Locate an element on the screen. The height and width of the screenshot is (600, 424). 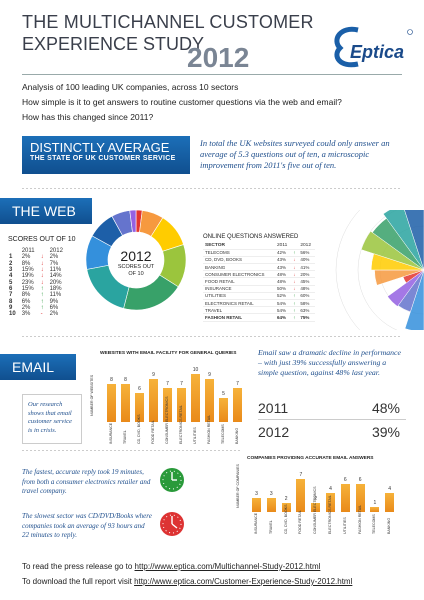
table-row: TELECOMS 42% ↑ 56% is located at coordinates (259, 253).